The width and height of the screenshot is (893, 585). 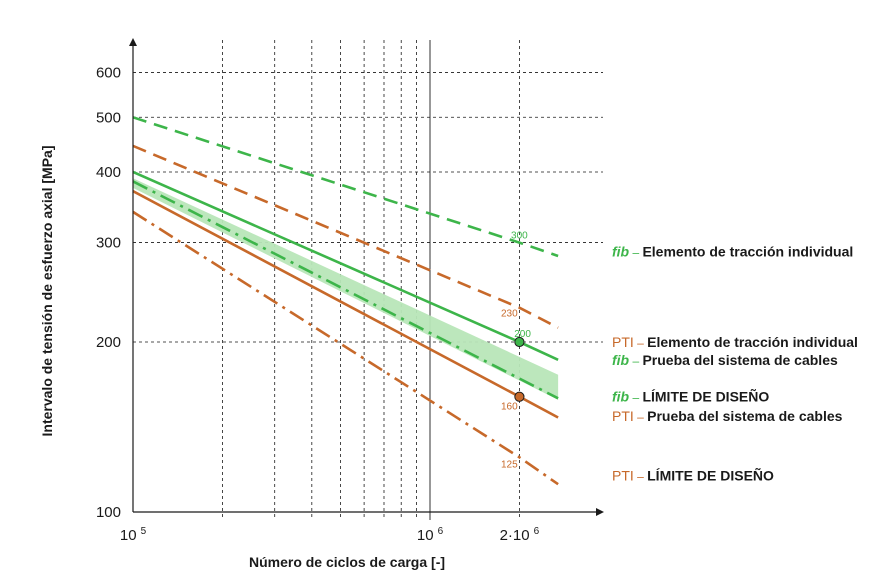 I want to click on value-annotation: 230, so click(x=509, y=313).